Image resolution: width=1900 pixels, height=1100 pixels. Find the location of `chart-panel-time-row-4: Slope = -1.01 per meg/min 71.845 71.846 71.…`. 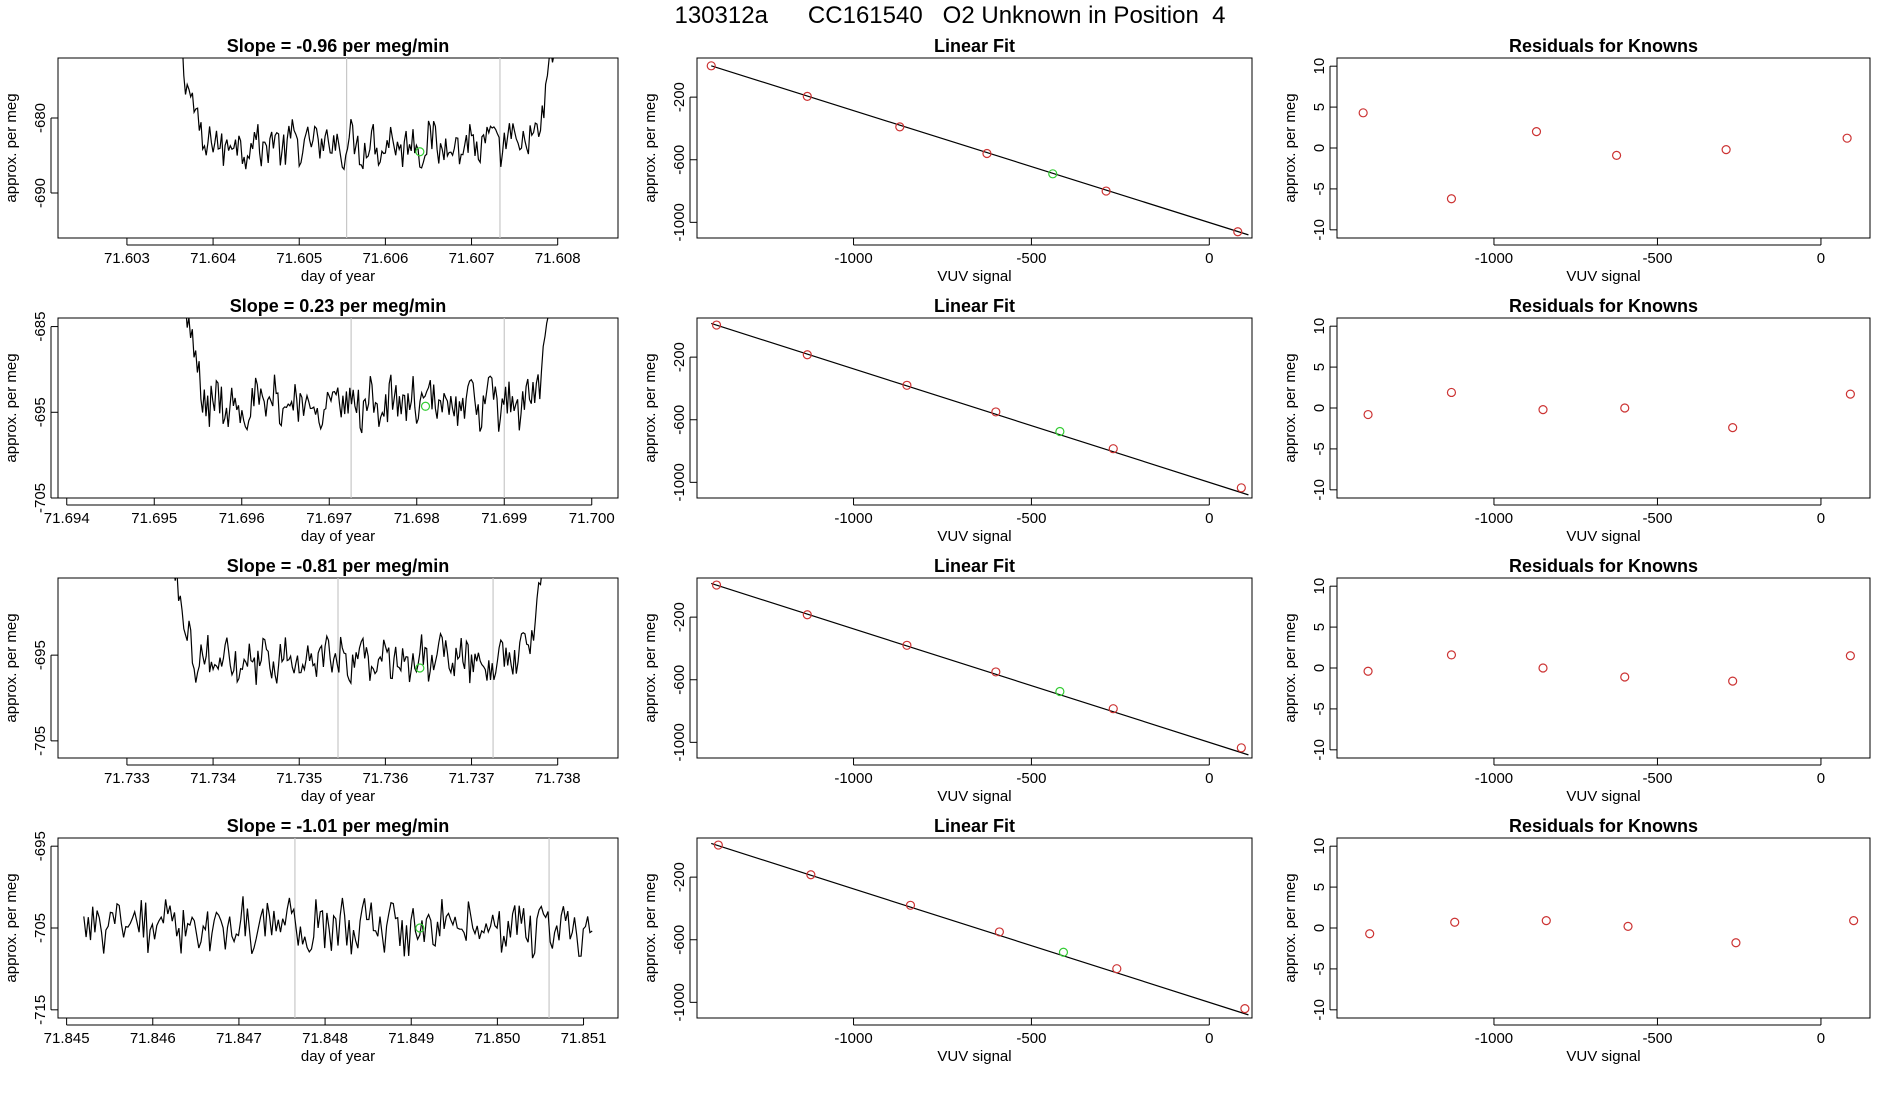

chart-panel-time-row-4: Slope = -1.01 per meg/min 71.845 71.846 71.… is located at coordinates (311, 940).